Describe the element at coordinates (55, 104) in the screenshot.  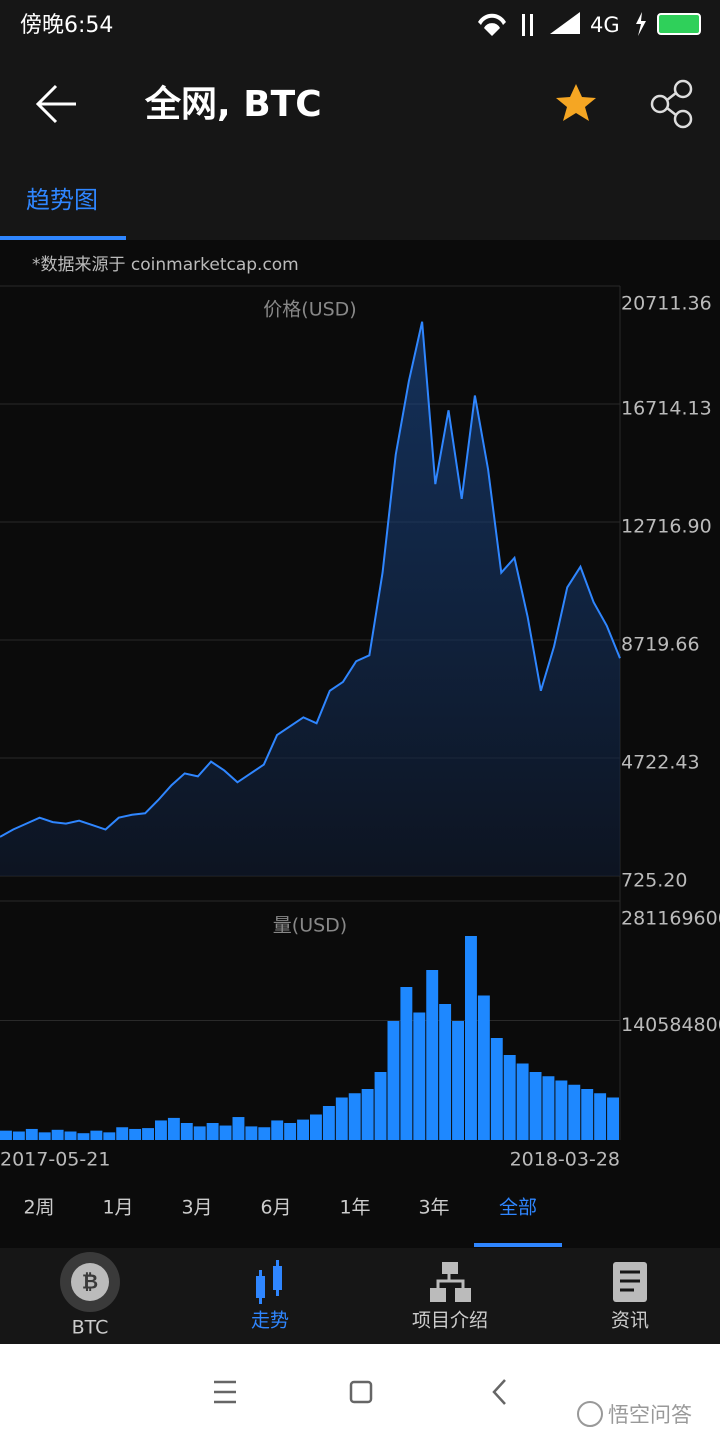
I see `back-button` at that location.